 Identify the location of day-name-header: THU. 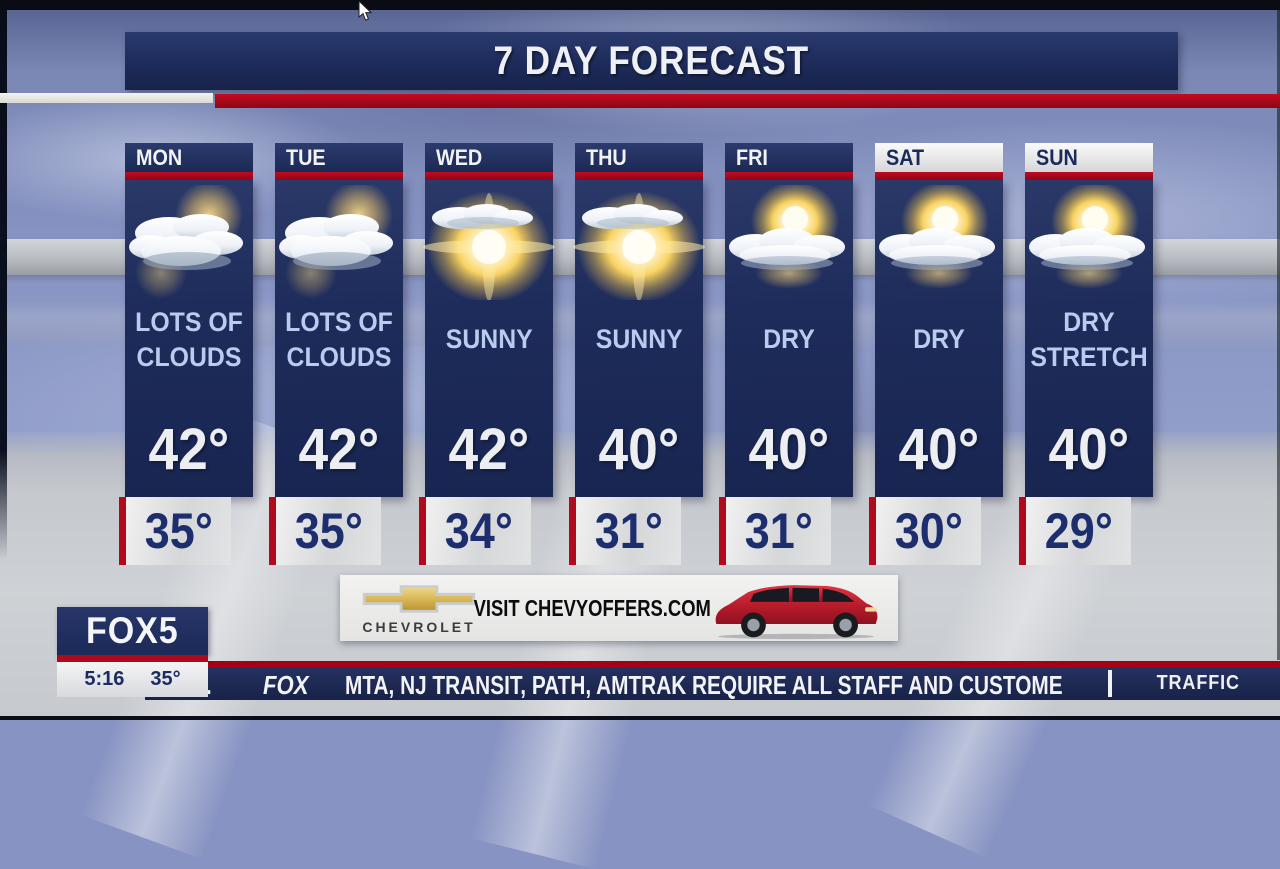
(639, 157).